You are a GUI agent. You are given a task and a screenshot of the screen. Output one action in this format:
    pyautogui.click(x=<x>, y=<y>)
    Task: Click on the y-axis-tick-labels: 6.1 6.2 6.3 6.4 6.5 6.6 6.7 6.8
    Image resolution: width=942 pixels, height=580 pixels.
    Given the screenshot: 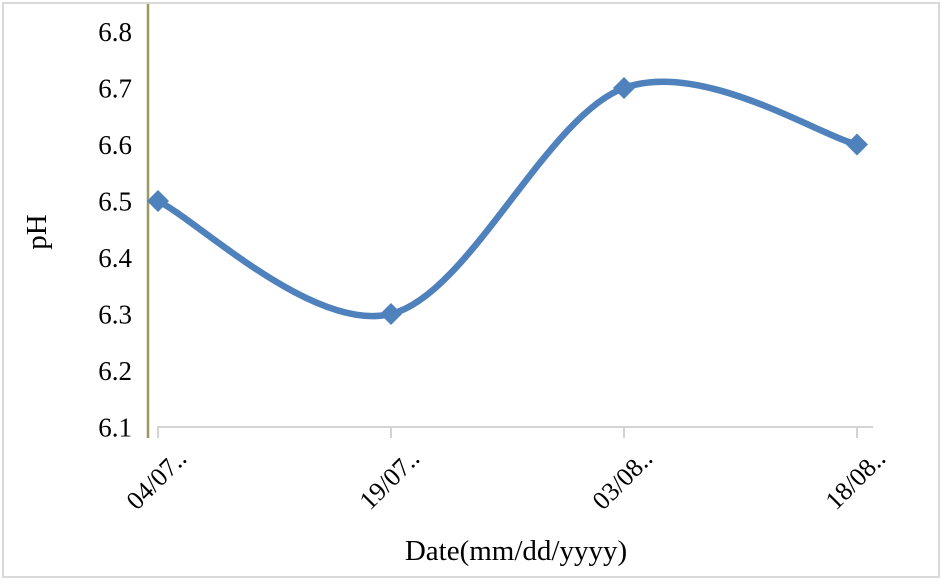 What is the action you would take?
    pyautogui.click(x=115, y=230)
    